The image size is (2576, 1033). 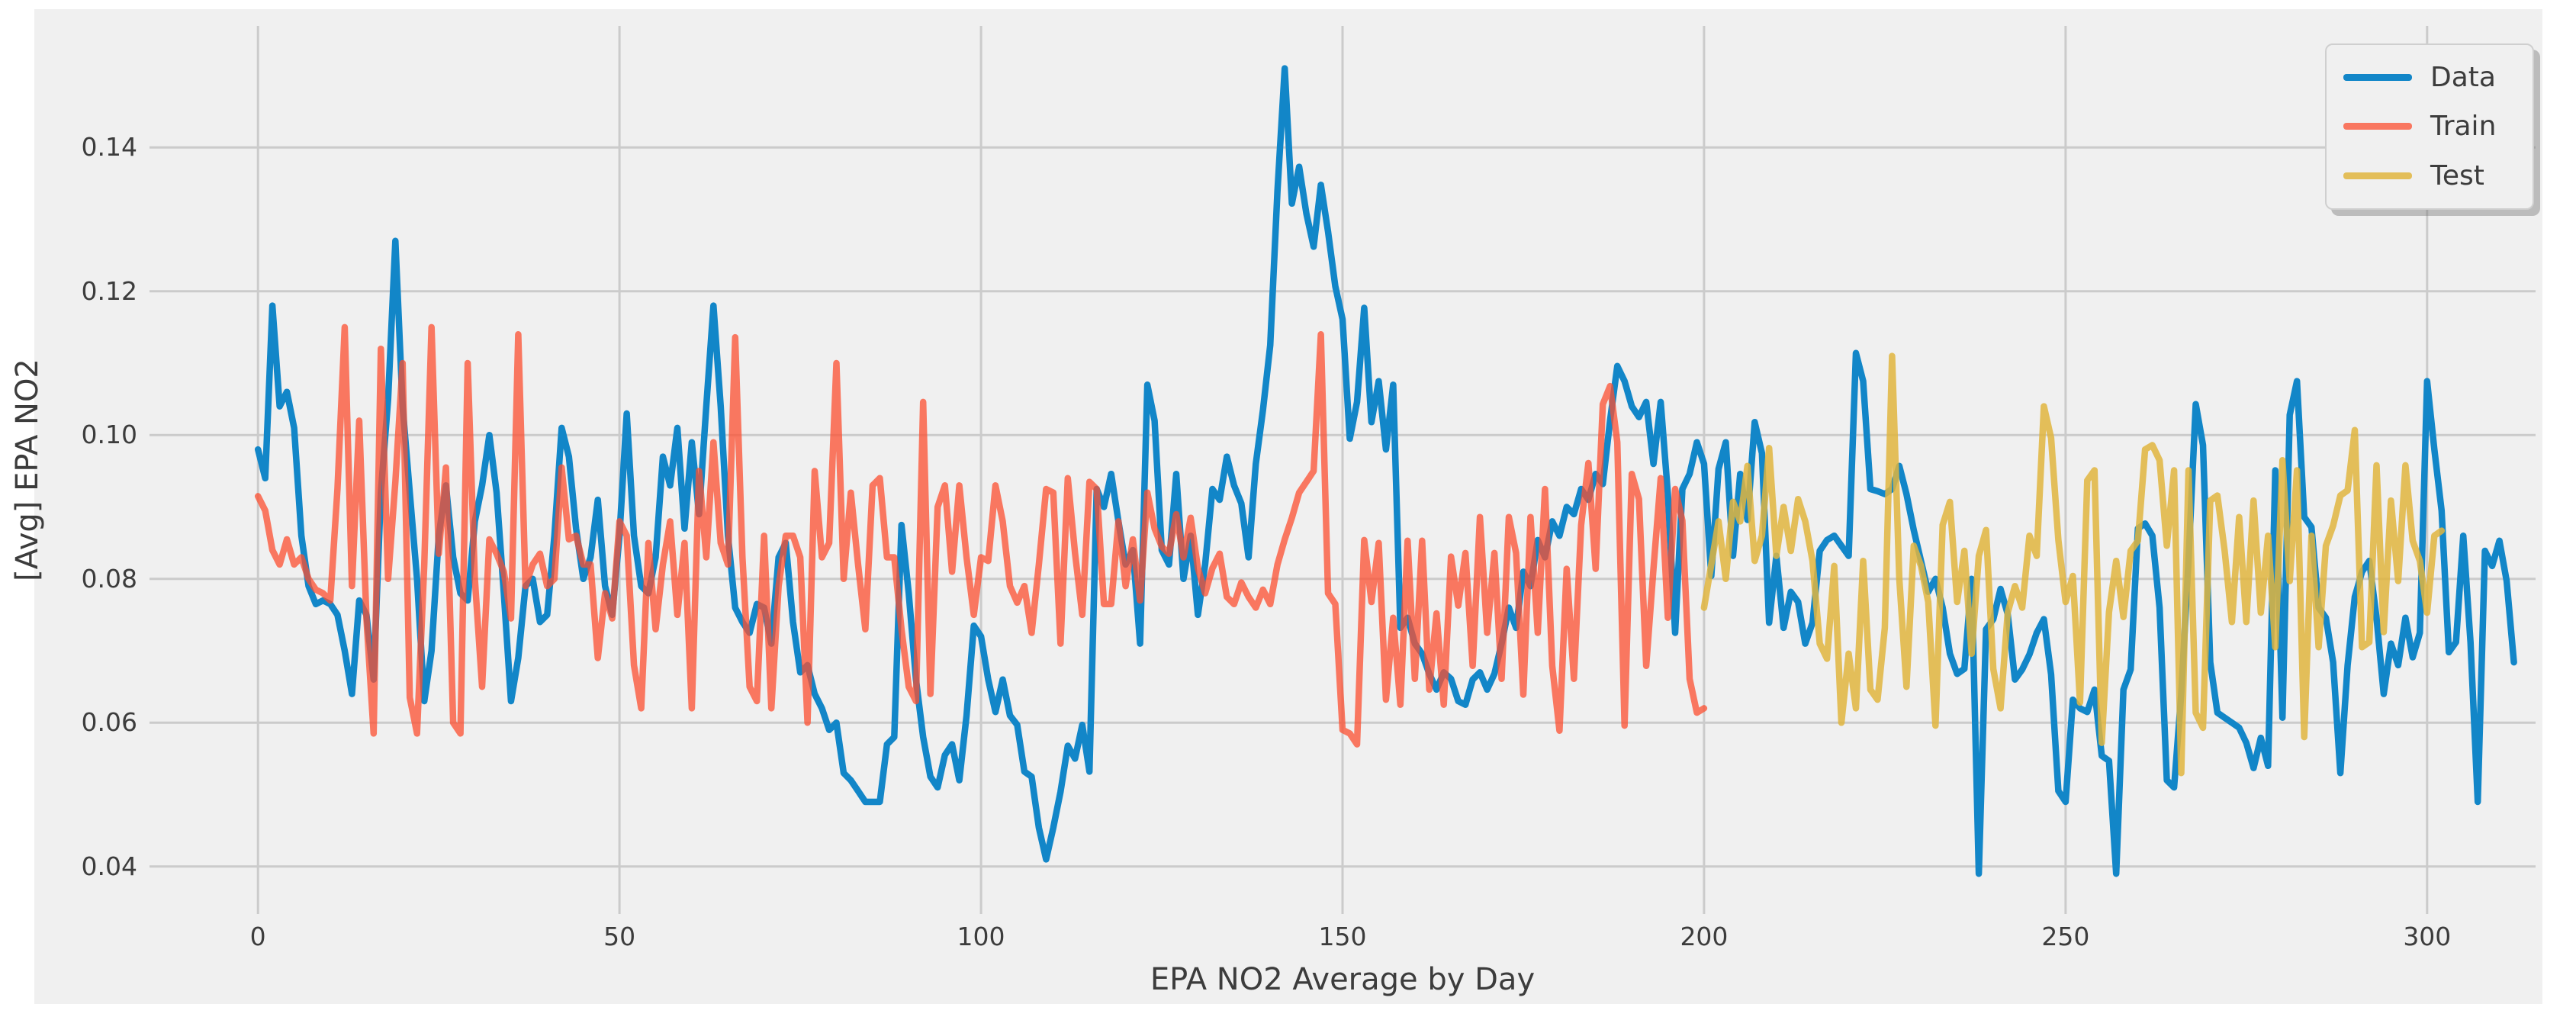 I want to click on y-tick-label: 0.12, so click(x=109, y=290).